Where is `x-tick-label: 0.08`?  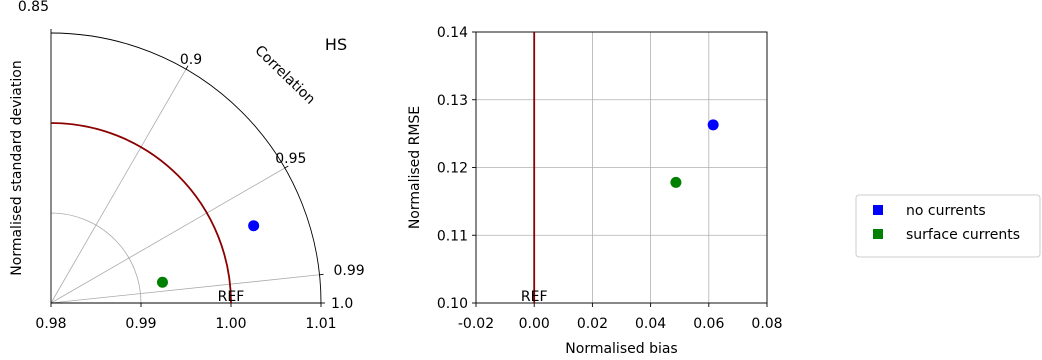 x-tick-label: 0.08 is located at coordinates (766, 324).